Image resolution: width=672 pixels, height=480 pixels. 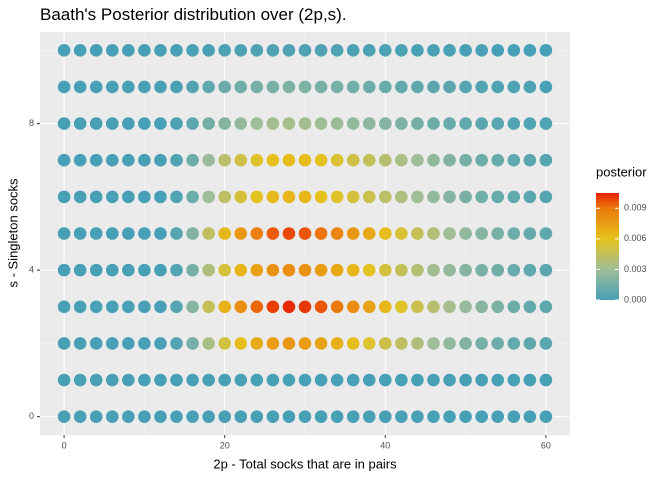 I want to click on x-tick-label: 60, so click(x=546, y=445).